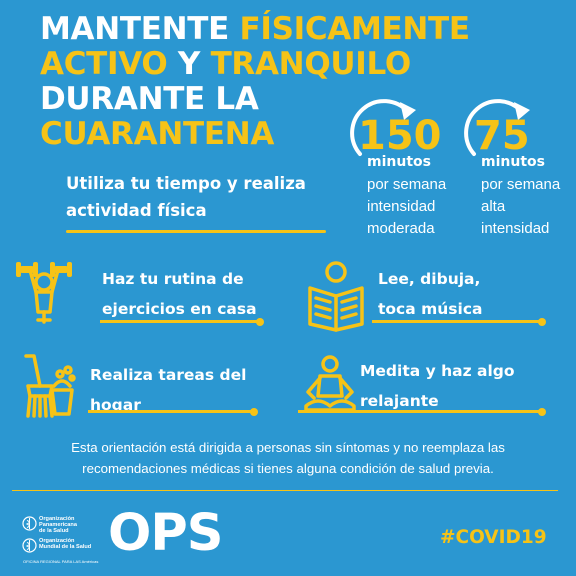  Describe the element at coordinates (168, 390) in the screenshot. I see `activity-label: Realiza tareas del hogar` at that location.